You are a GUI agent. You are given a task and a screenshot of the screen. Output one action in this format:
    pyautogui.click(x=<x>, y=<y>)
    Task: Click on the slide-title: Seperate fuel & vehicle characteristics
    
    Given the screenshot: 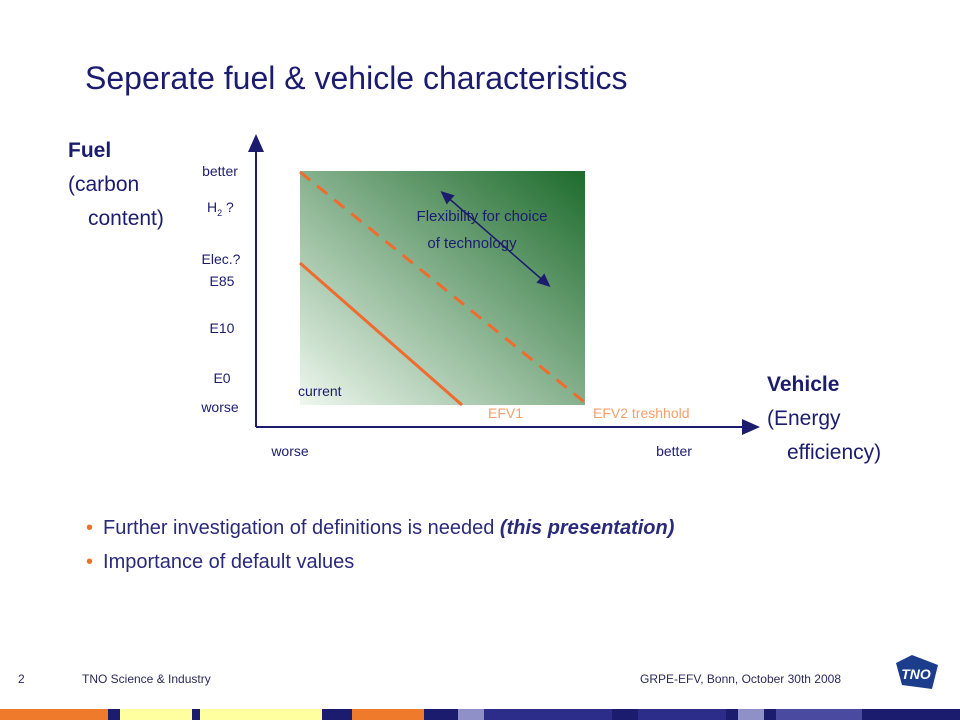 What is the action you would take?
    pyautogui.click(x=356, y=78)
    